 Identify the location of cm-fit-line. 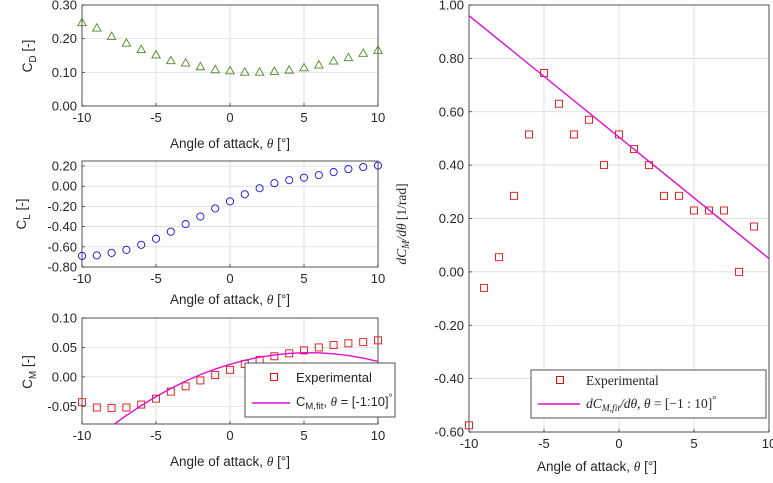
(246, 388).